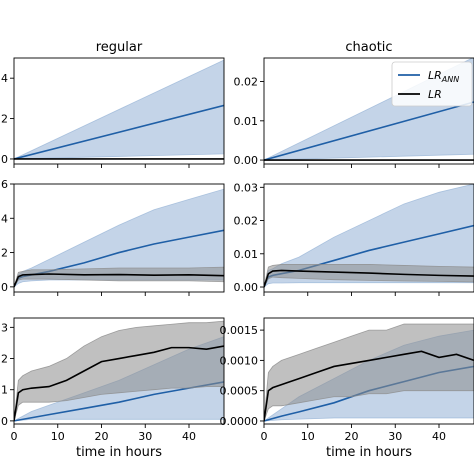 This screenshot has width=474, height=474. I want to click on legend-label-name-1: LR, so click(435, 94).